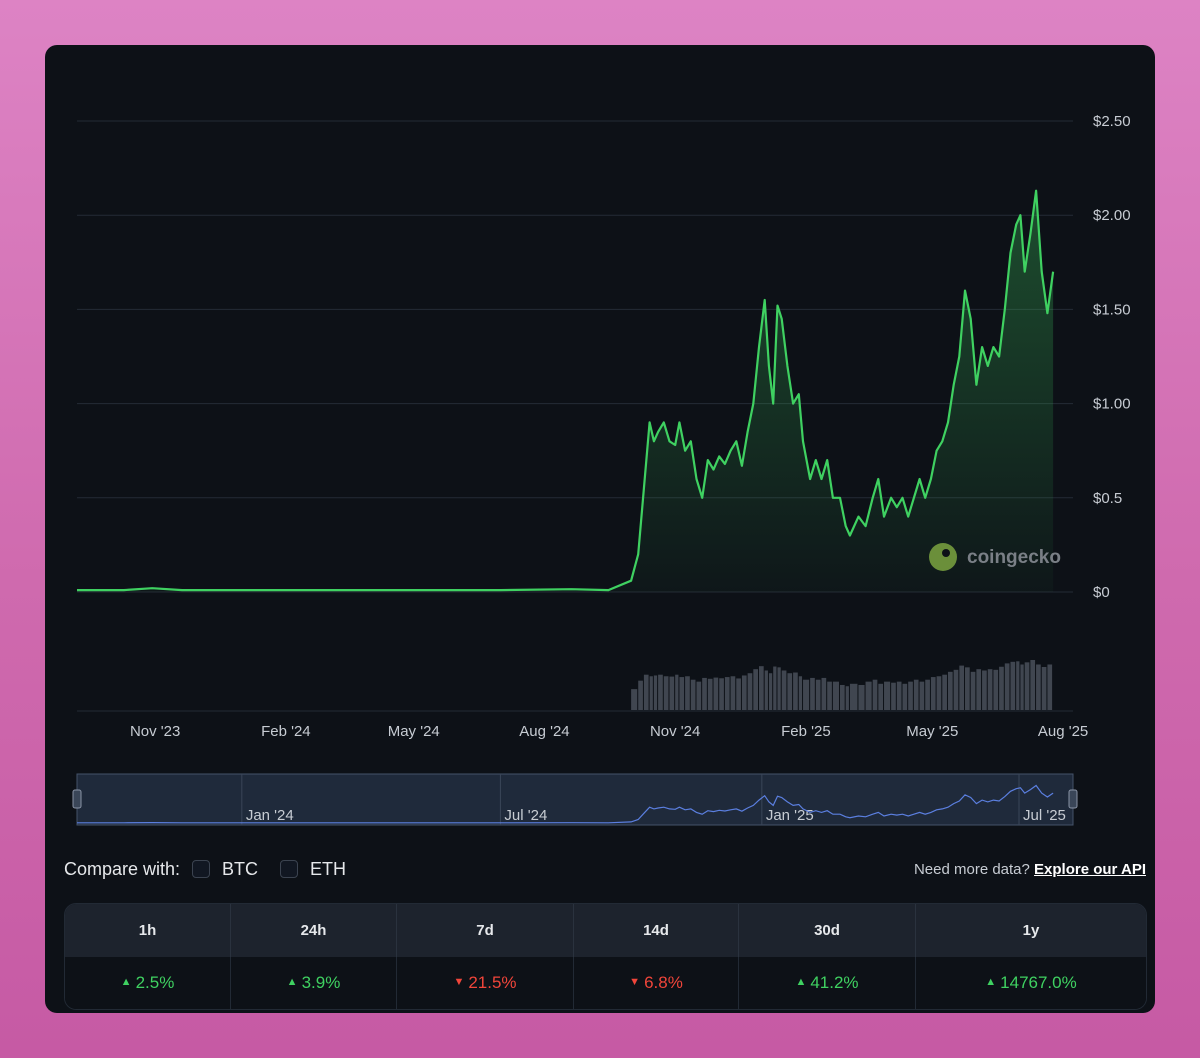  Describe the element at coordinates (1090, 869) in the screenshot. I see `explore-api-link: Explore our API` at that location.